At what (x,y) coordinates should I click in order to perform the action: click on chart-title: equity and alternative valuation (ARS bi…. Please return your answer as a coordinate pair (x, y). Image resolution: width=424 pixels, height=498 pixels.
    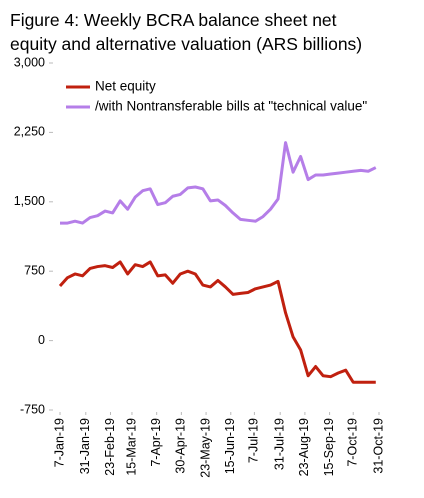
    Looking at the image, I should click on (186, 44).